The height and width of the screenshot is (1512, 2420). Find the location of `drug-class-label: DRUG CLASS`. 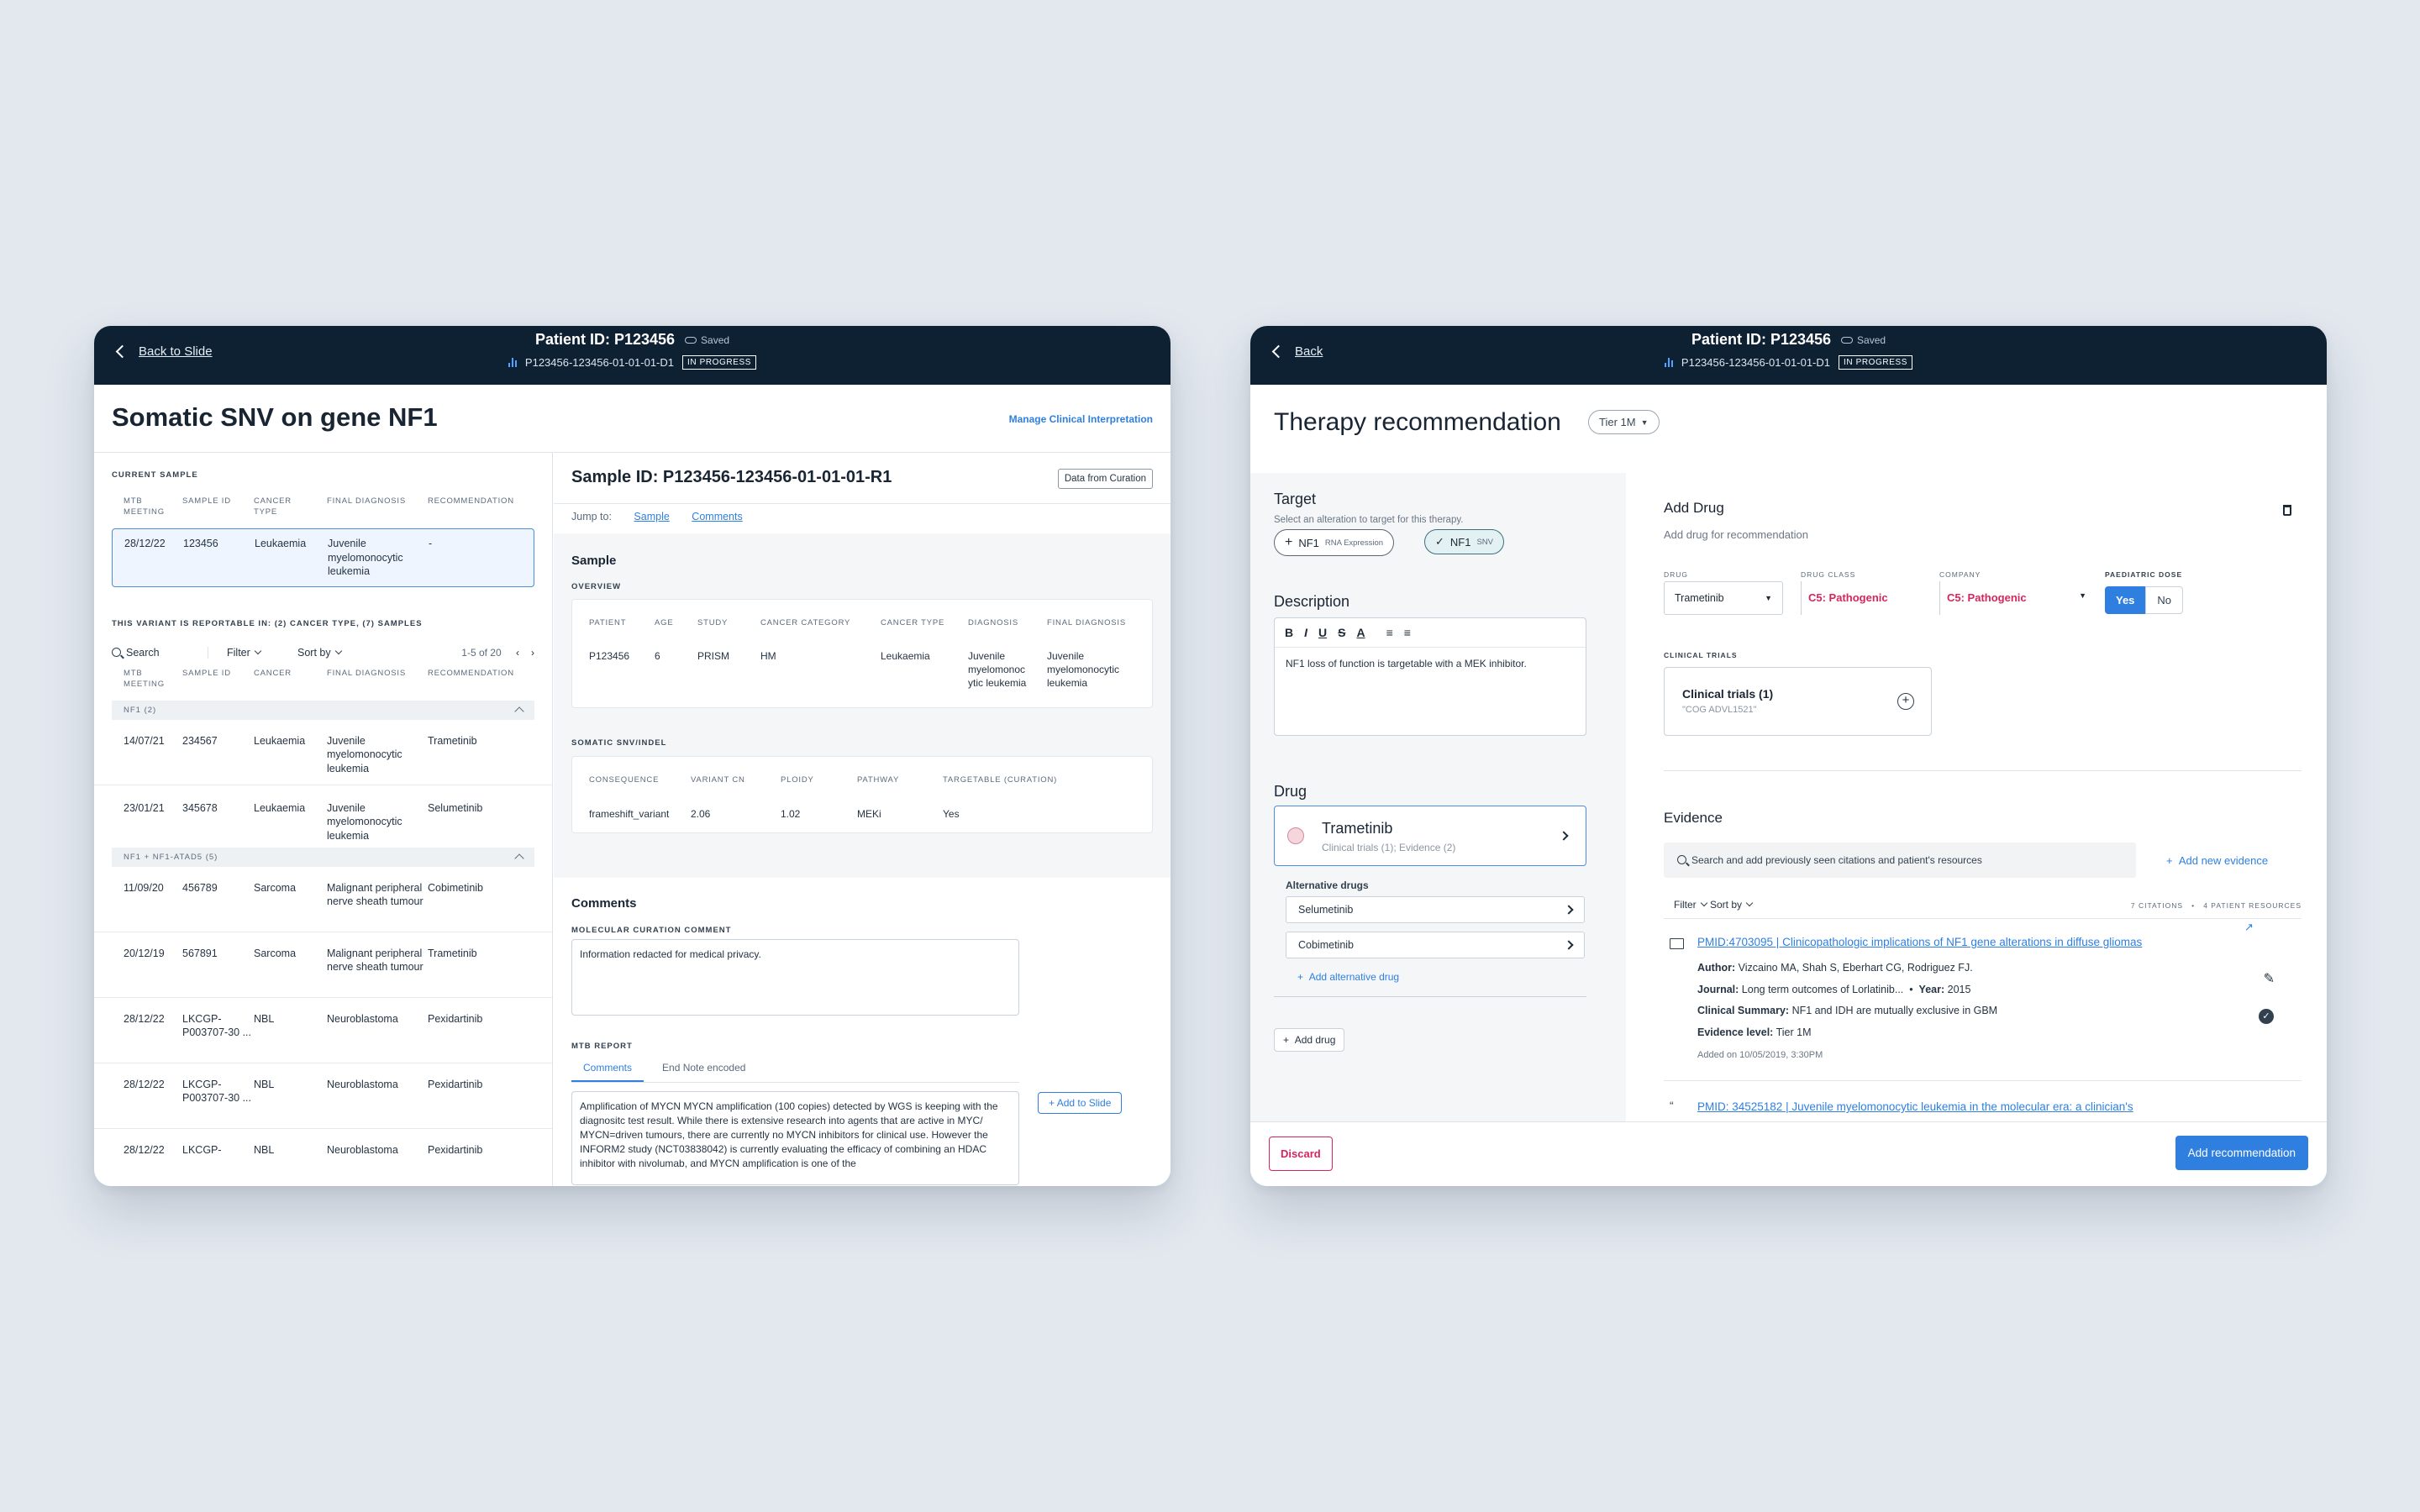

drug-class-label: DRUG CLASS is located at coordinates (1828, 574).